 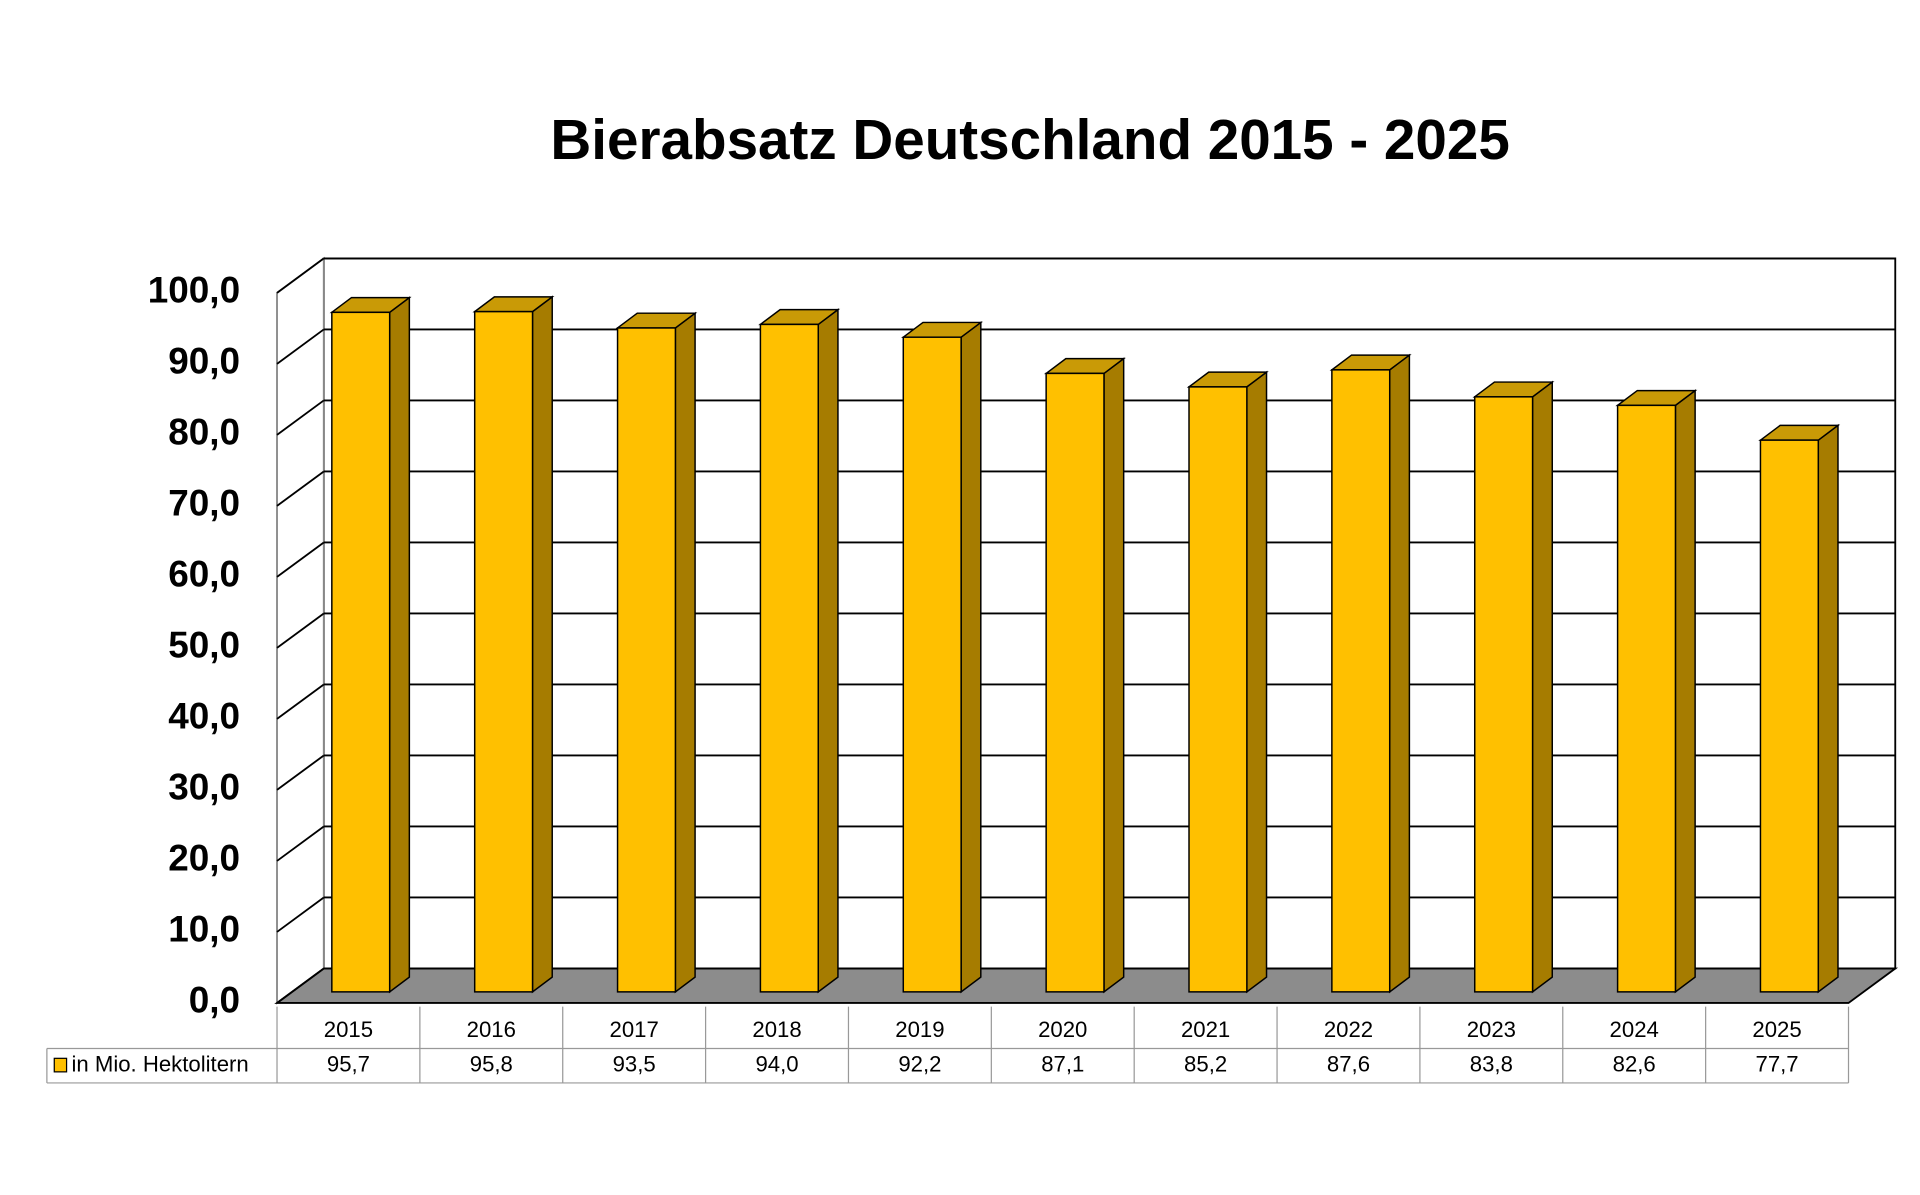 What do you see at coordinates (194, 290) in the screenshot?
I see `y-tick-label: 100,0` at bounding box center [194, 290].